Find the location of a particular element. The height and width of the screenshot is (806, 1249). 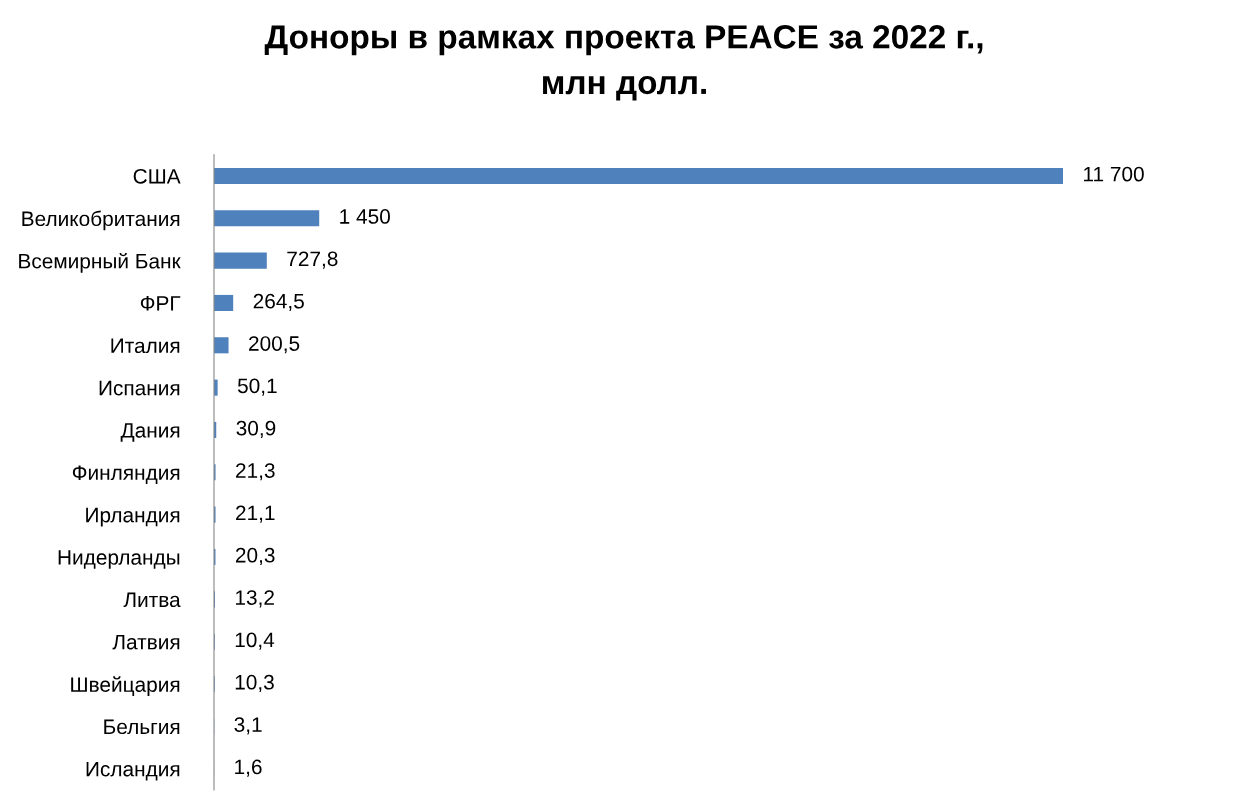

data-label: 13,2 is located at coordinates (254, 599).